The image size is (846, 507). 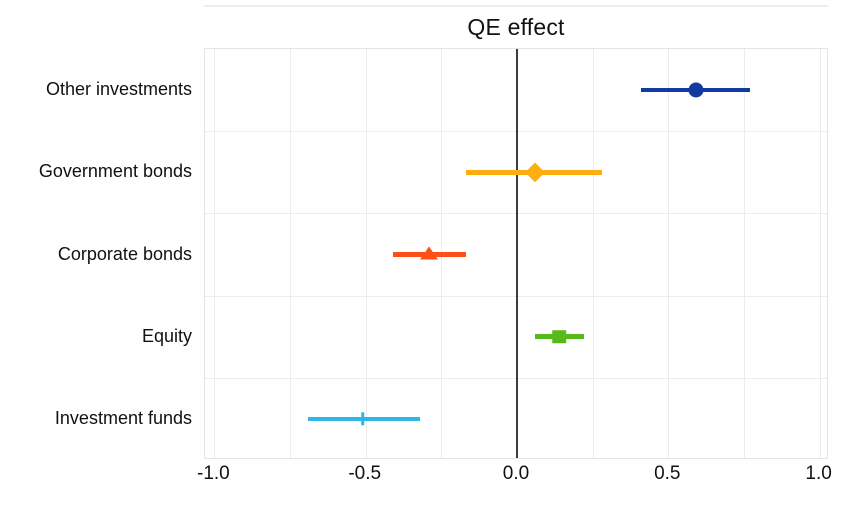 I want to click on category-label: Investment funds, so click(x=123, y=417).